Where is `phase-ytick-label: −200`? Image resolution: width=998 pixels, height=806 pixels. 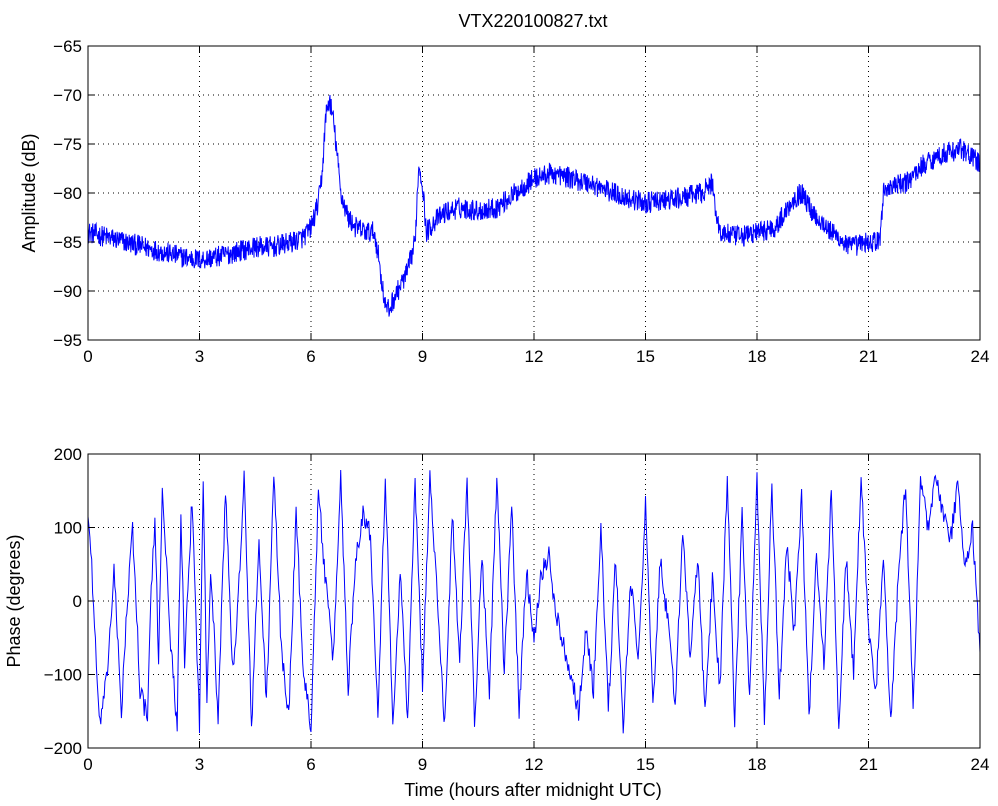 phase-ytick-label: −200 is located at coordinates (63, 748).